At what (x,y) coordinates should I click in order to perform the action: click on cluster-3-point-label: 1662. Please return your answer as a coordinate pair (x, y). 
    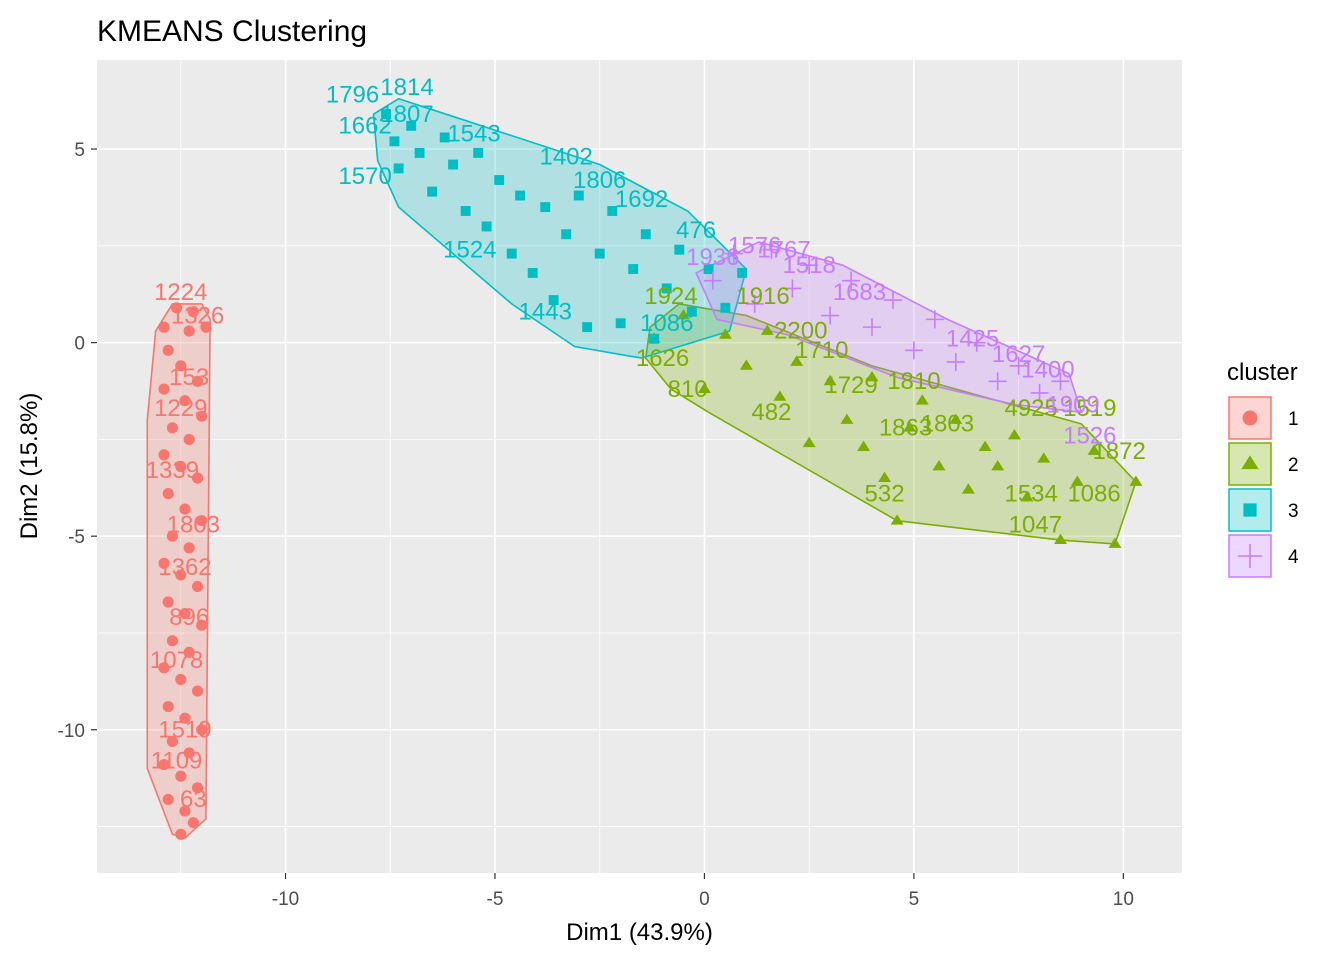
    Looking at the image, I should click on (364, 126).